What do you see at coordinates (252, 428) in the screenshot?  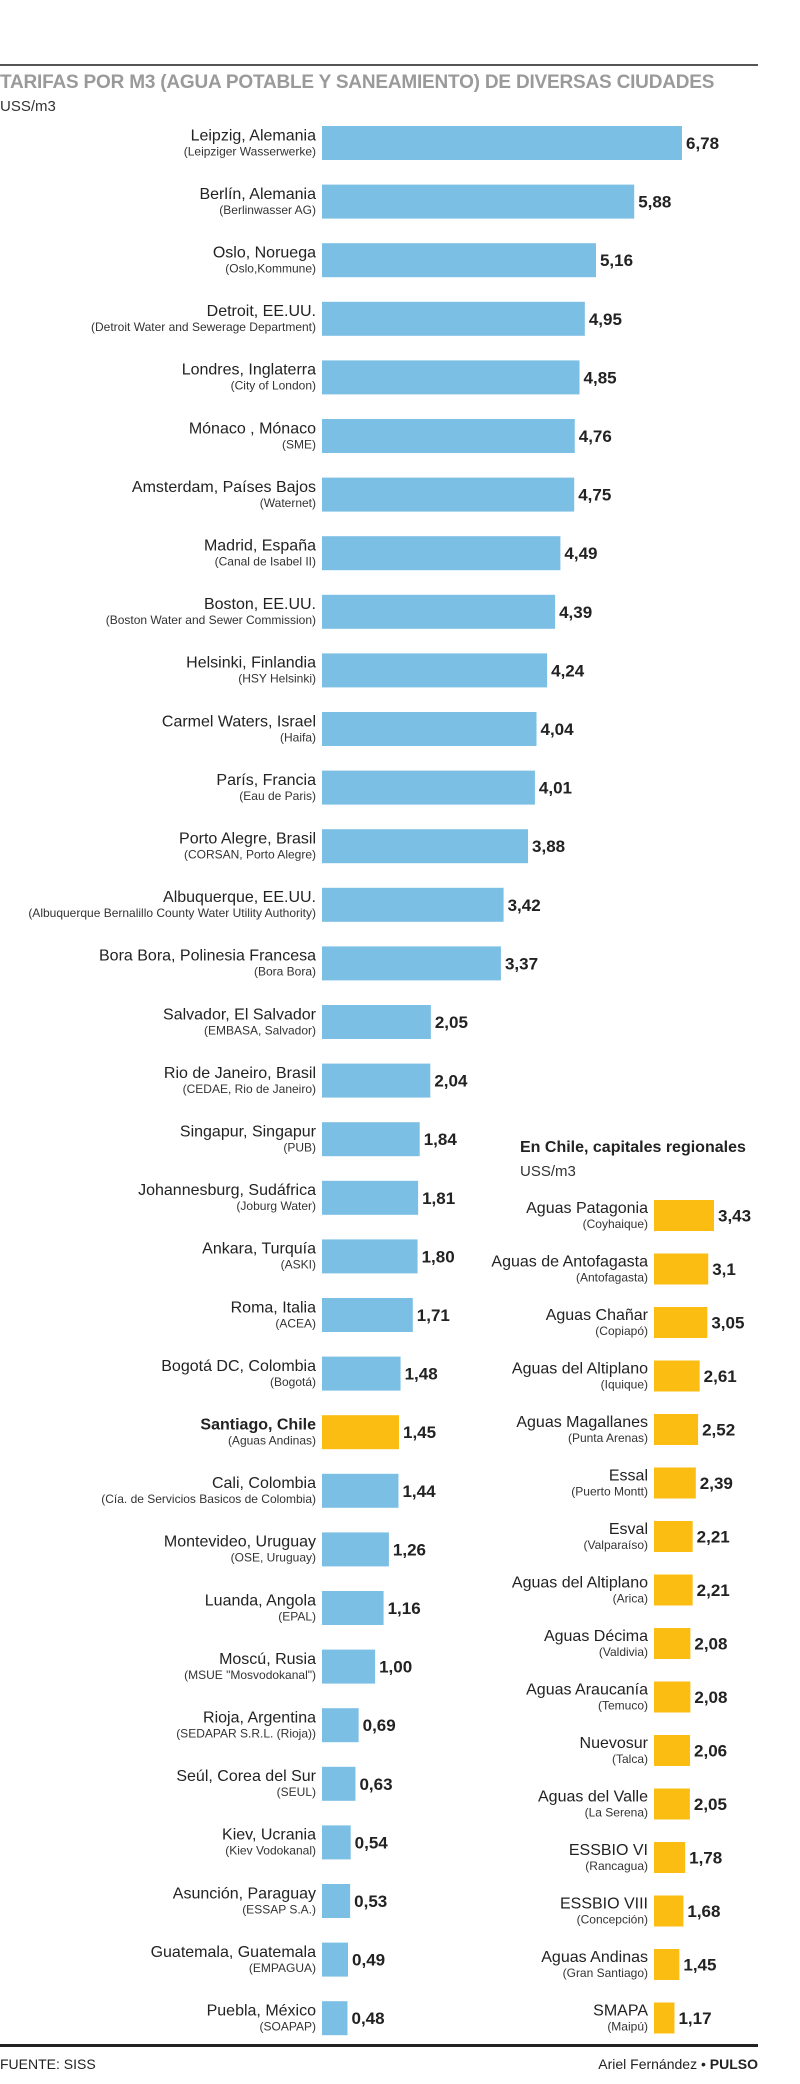 I see `world-category-label: Mónaco , Mónaco` at bounding box center [252, 428].